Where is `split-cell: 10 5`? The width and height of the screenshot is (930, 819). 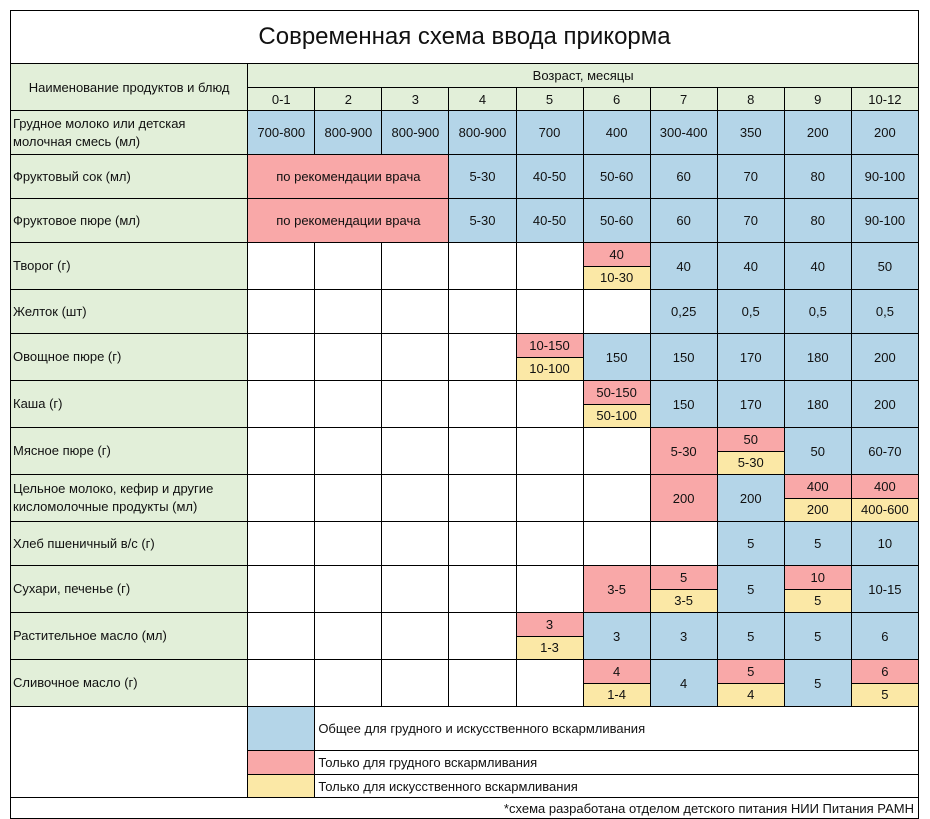 split-cell: 10 5 is located at coordinates (817, 589).